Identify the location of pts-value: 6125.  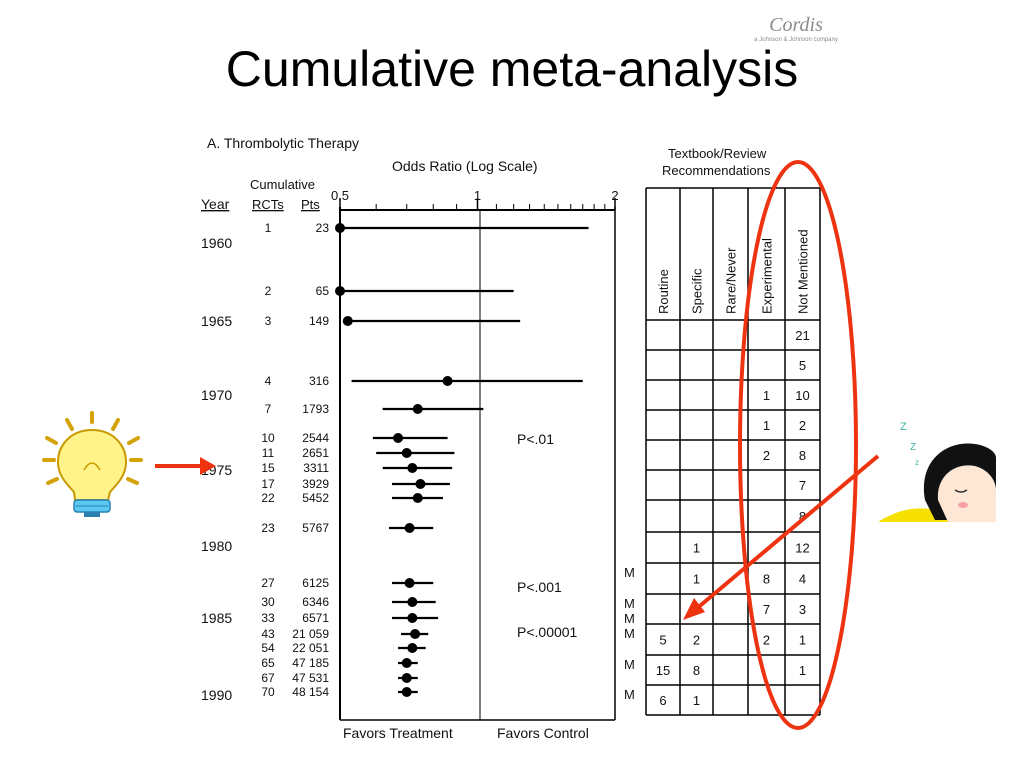
(315, 583).